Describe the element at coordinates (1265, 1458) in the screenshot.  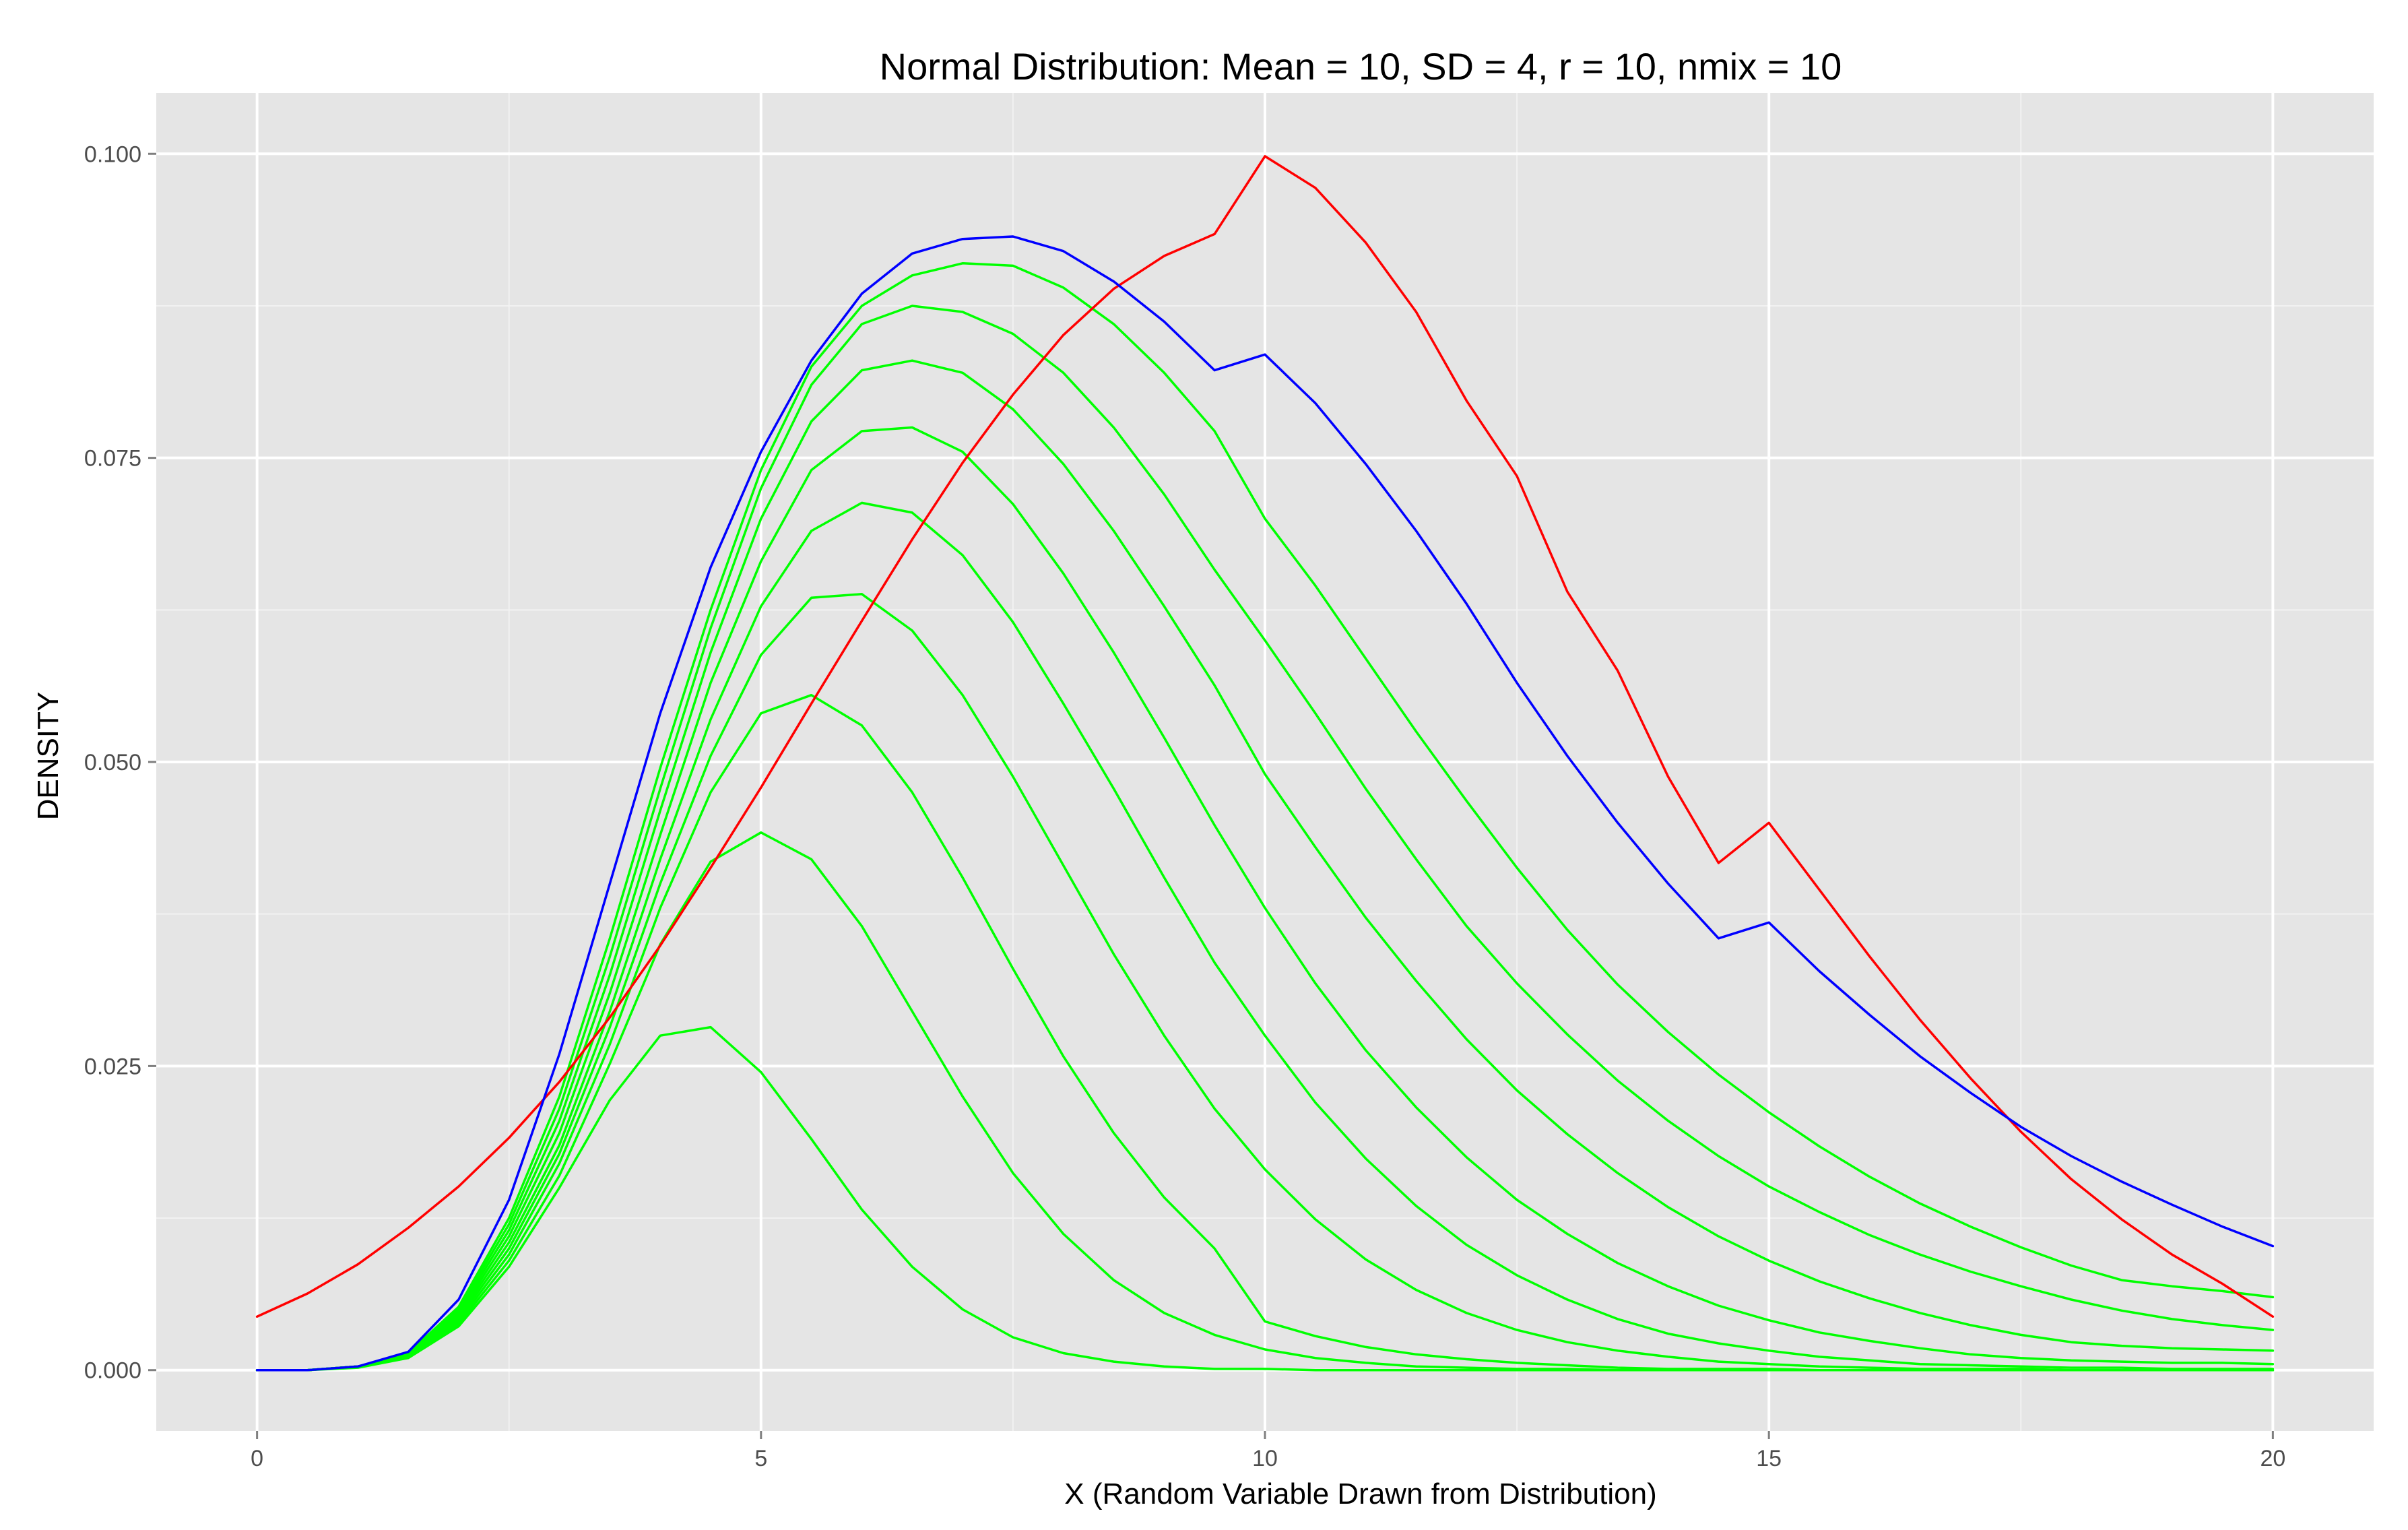
I see `x-tick-label: 10` at that location.